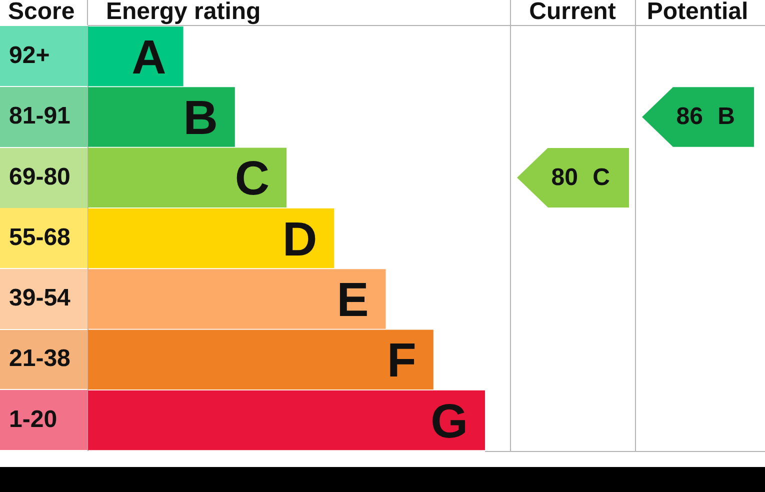 The height and width of the screenshot is (492, 765). I want to click on annotation: D, so click(300, 239).